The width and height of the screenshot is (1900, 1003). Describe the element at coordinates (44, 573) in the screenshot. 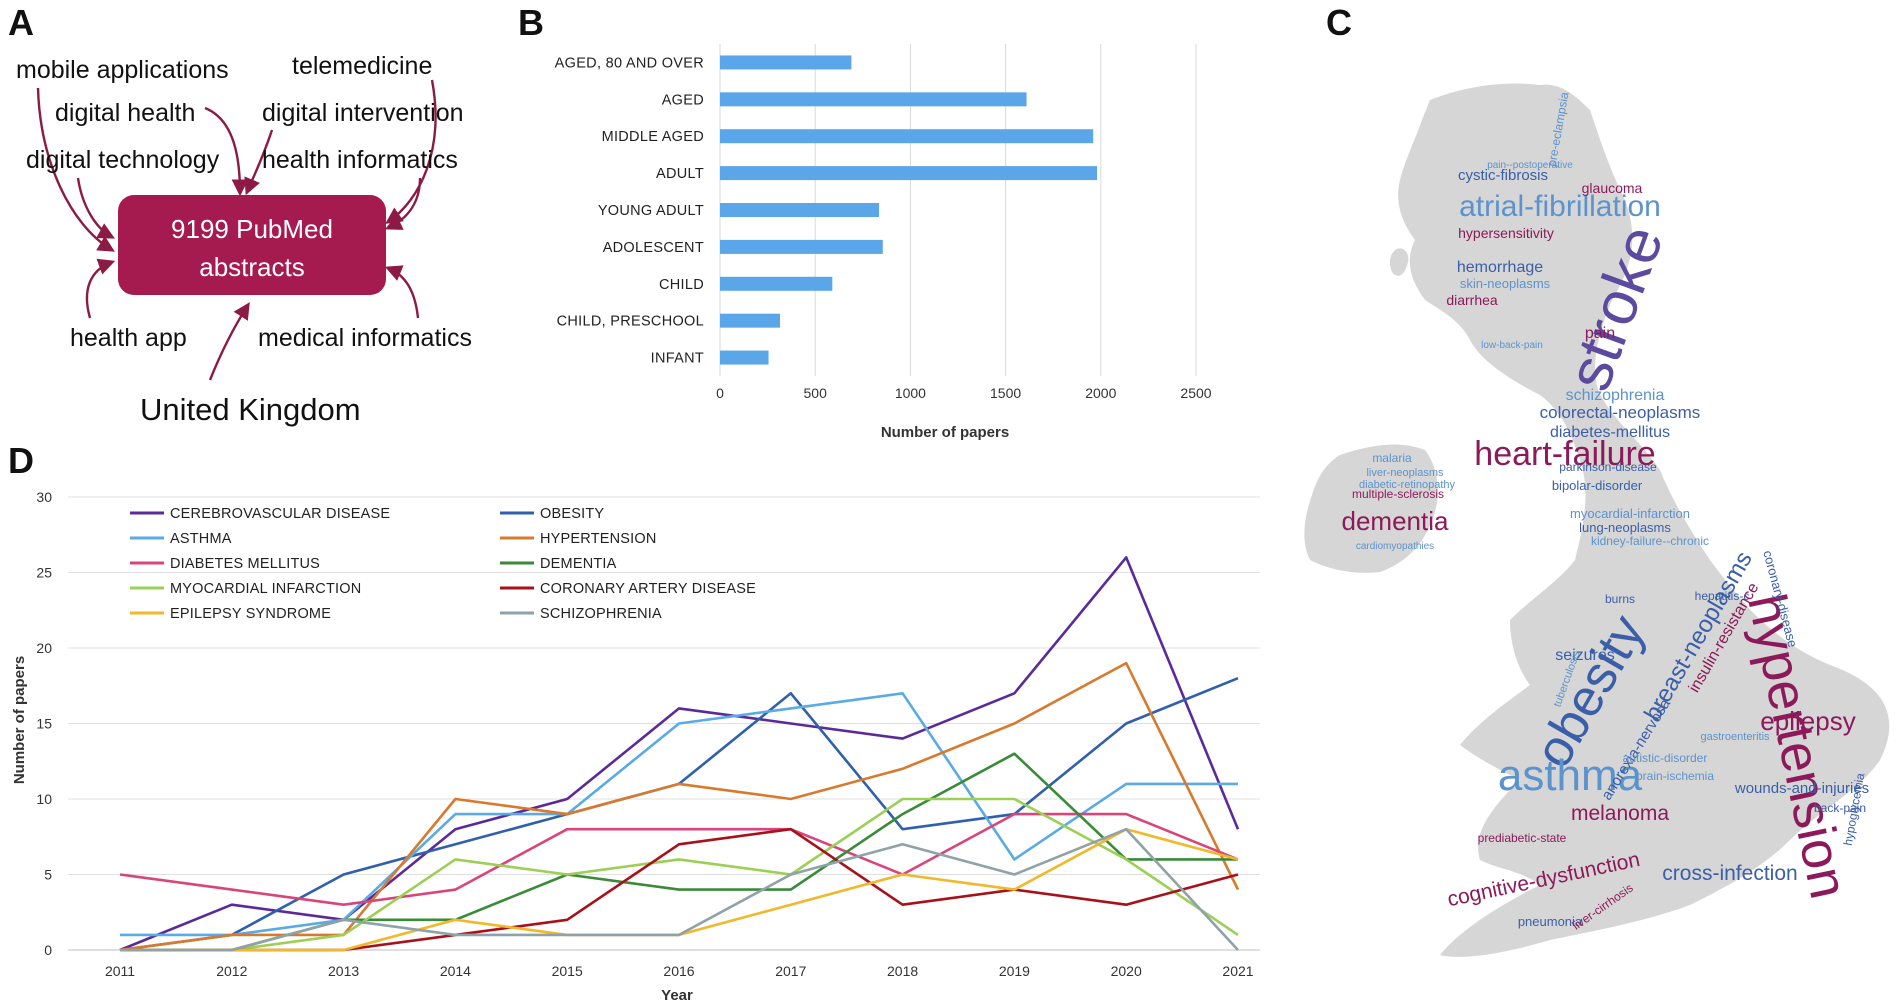

I see `line-y-tick-label: 25` at that location.